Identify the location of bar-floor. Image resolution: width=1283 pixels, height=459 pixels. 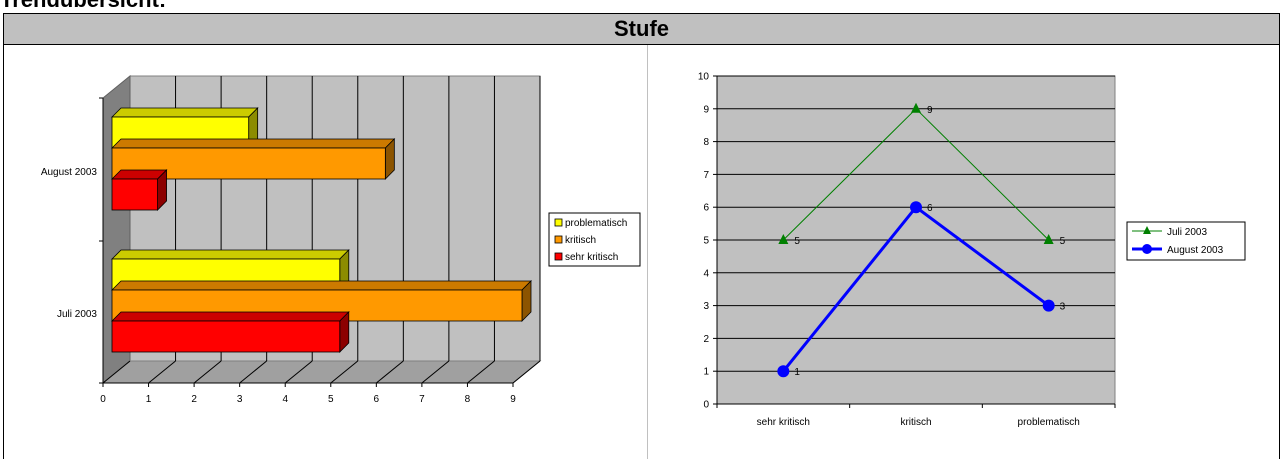
(321, 372).